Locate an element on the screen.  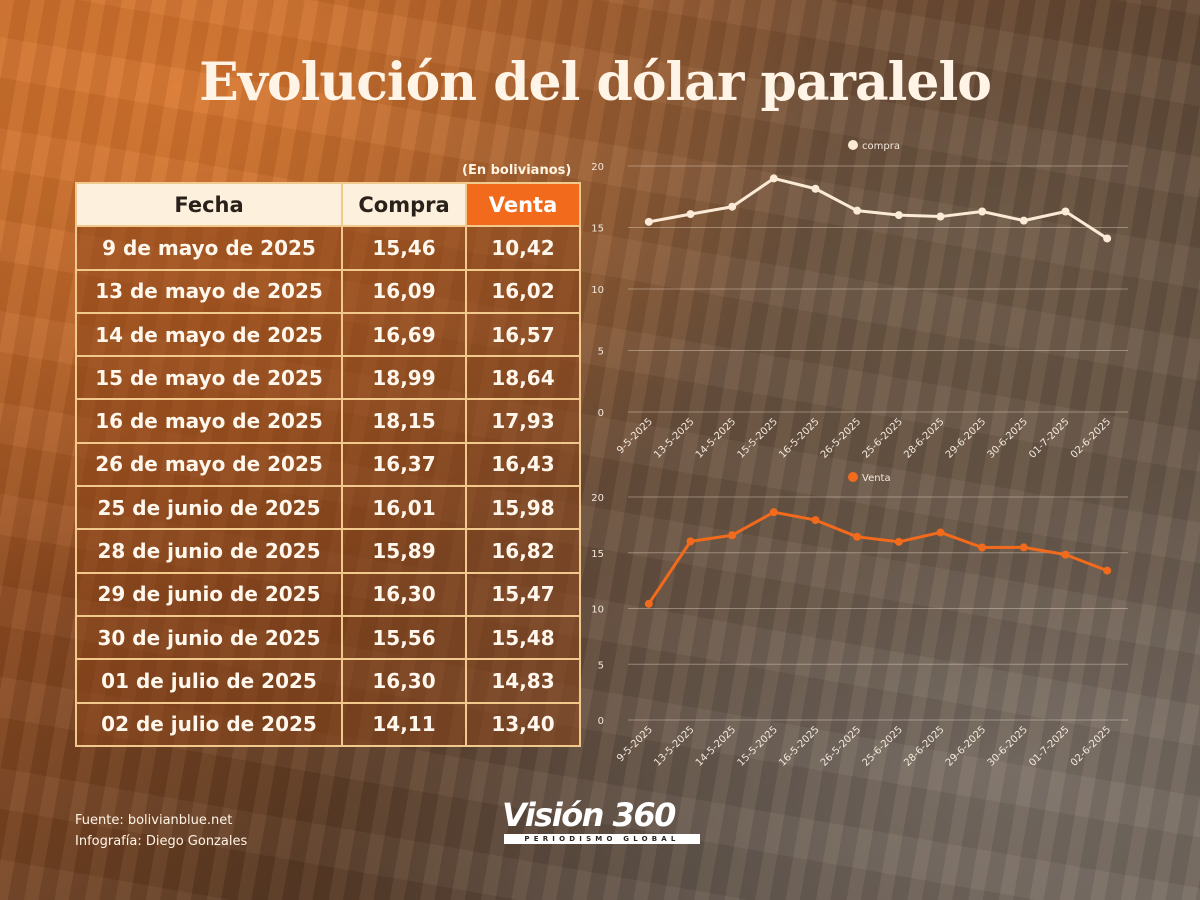
logo-tagline: PERIODISMO GLOBAL is located at coordinates (602, 839).